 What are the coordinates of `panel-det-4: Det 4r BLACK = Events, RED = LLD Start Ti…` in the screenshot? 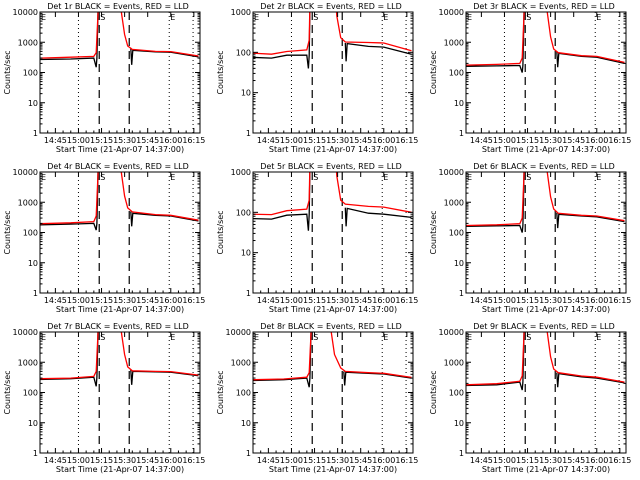 It's located at (104, 238).